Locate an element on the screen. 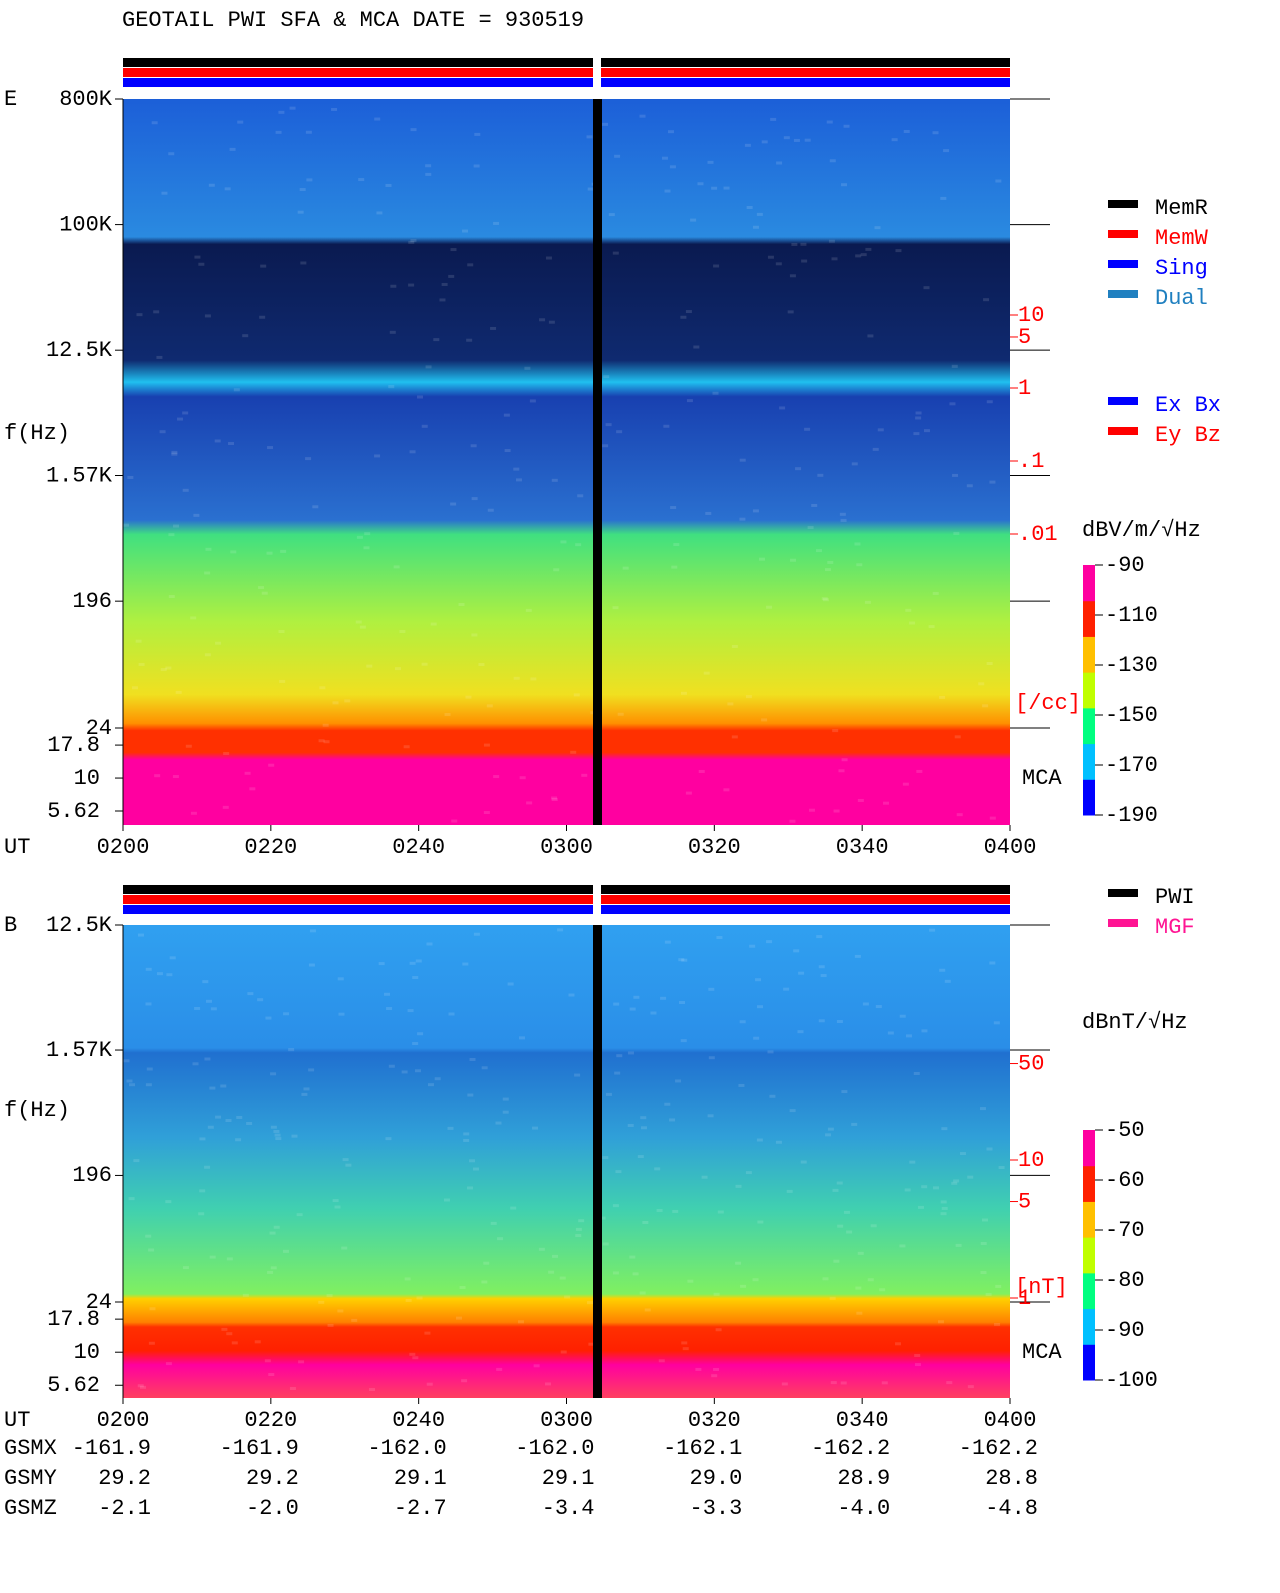 Image resolution: width=1280 pixels, height=1593 pixels. legend-label: Ey Bz is located at coordinates (1188, 435).